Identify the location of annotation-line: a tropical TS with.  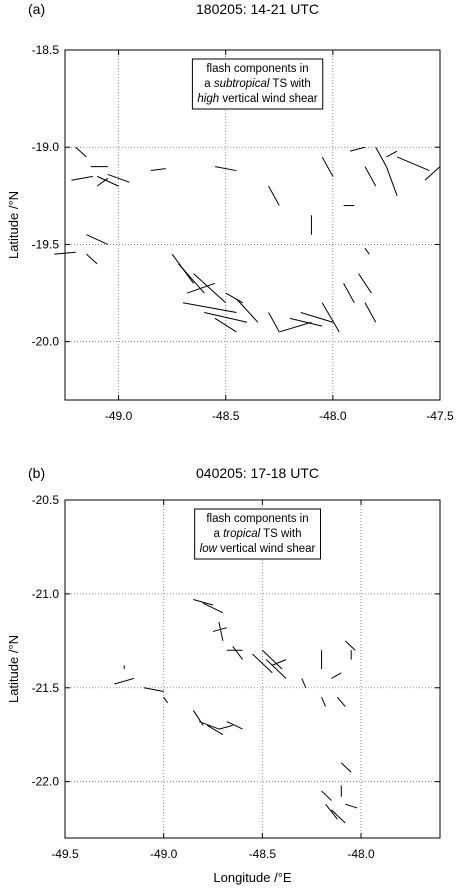
(258, 534).